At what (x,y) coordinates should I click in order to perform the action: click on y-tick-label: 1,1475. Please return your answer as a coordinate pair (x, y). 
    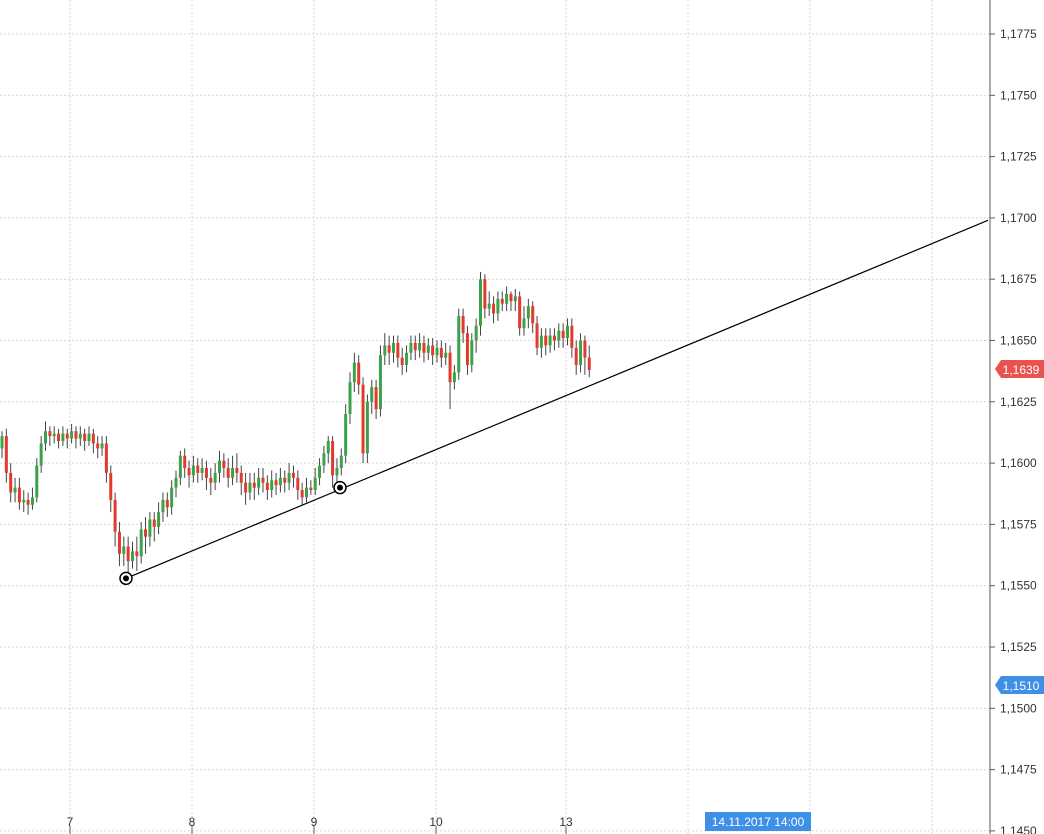
    Looking at the image, I should click on (1018, 770).